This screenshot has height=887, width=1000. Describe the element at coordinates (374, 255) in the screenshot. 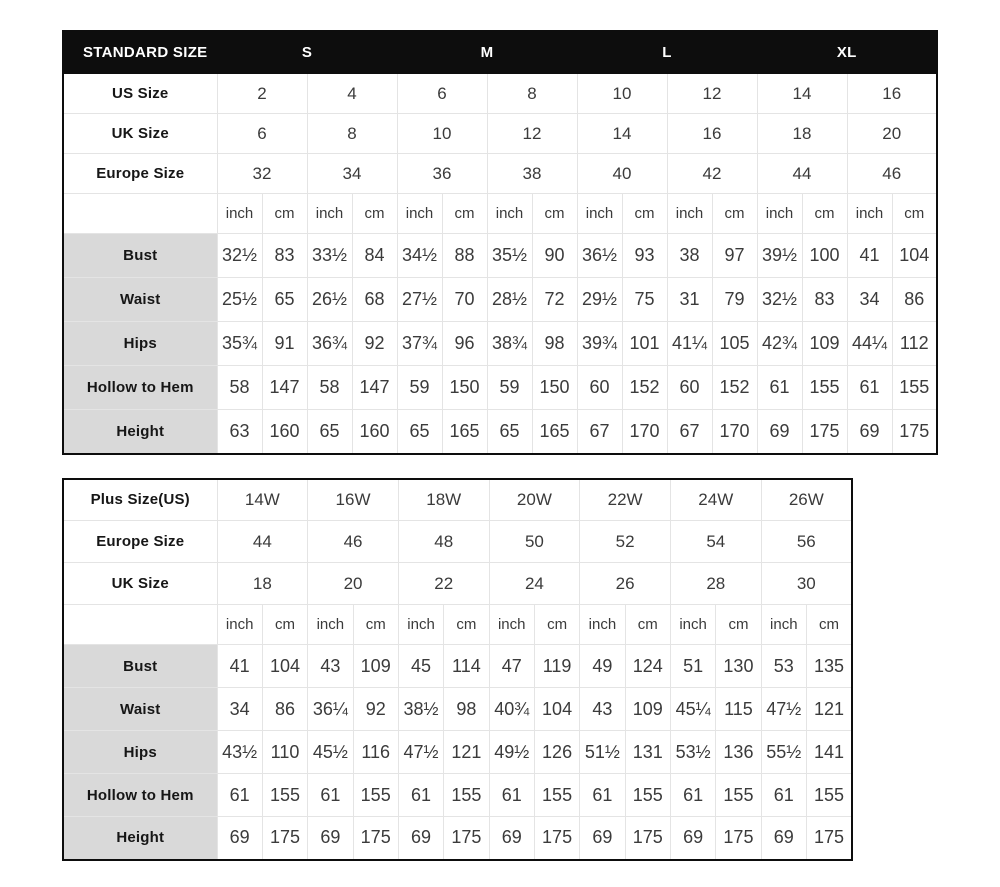

I see `measurement-value-cell: 84` at that location.